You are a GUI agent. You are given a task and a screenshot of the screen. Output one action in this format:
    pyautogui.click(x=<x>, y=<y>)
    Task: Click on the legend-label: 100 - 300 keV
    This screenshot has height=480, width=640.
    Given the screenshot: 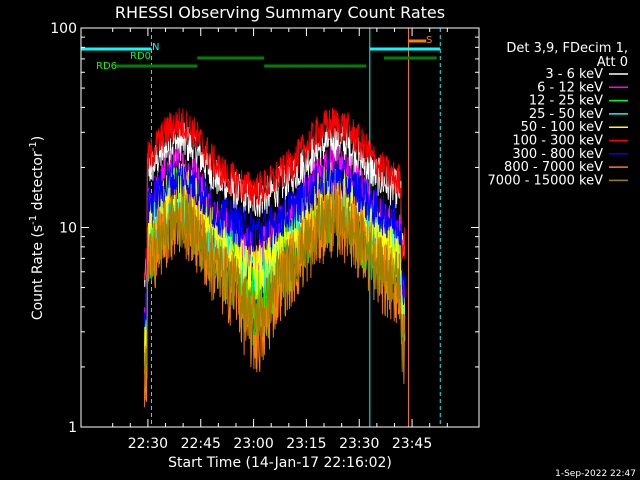 What is the action you would take?
    pyautogui.click(x=557, y=141)
    